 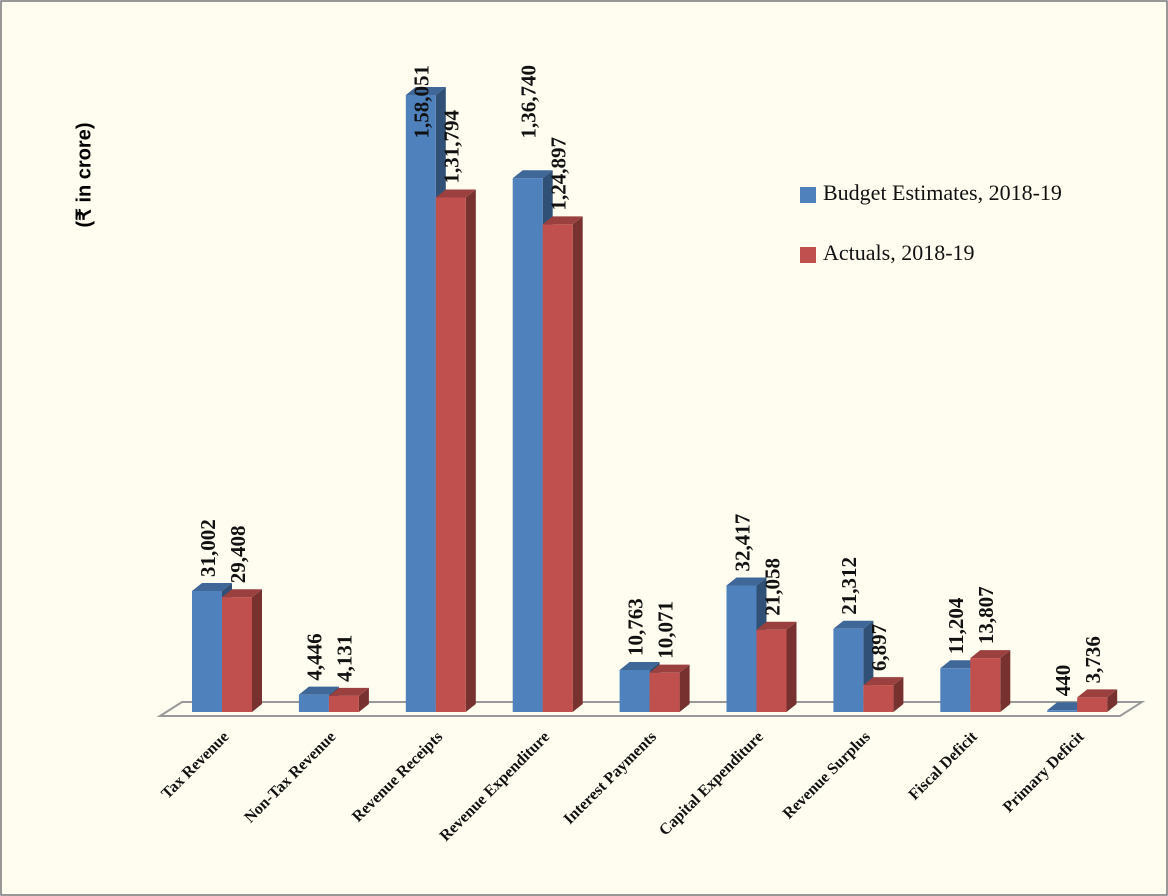 What do you see at coordinates (879, 647) in the screenshot?
I see `value-label: 6,897` at bounding box center [879, 647].